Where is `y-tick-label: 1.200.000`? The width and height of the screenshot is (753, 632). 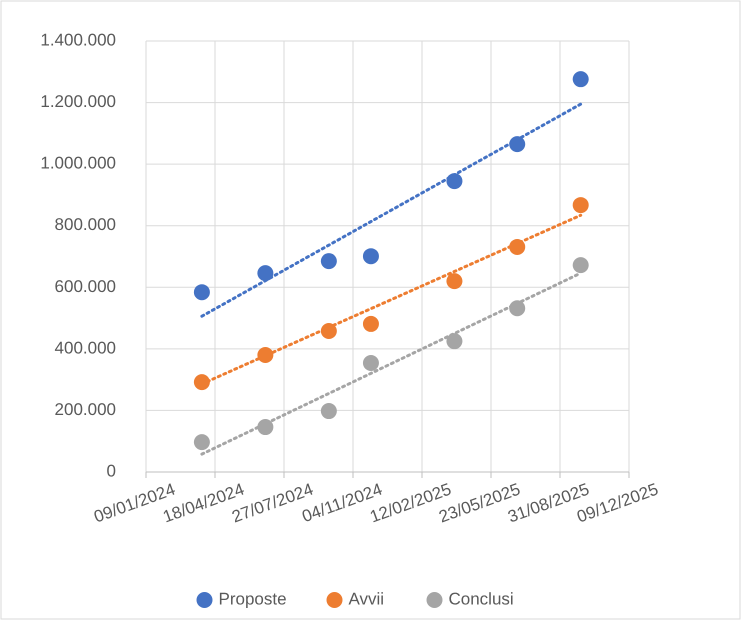
y-tick-label: 1.200.000 is located at coordinates (78, 102).